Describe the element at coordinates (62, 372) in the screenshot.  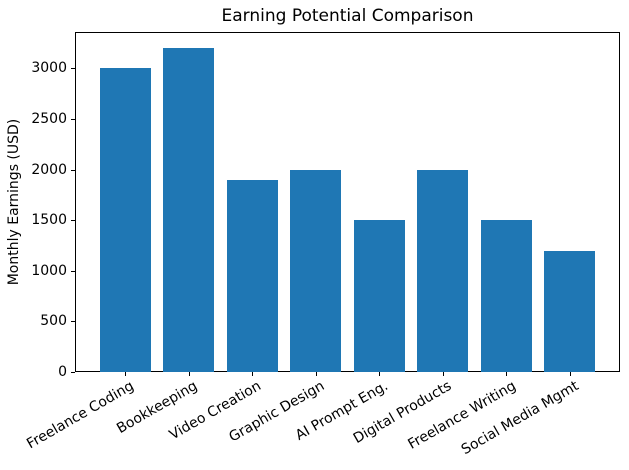
I see `y-tick-label: 0` at that location.